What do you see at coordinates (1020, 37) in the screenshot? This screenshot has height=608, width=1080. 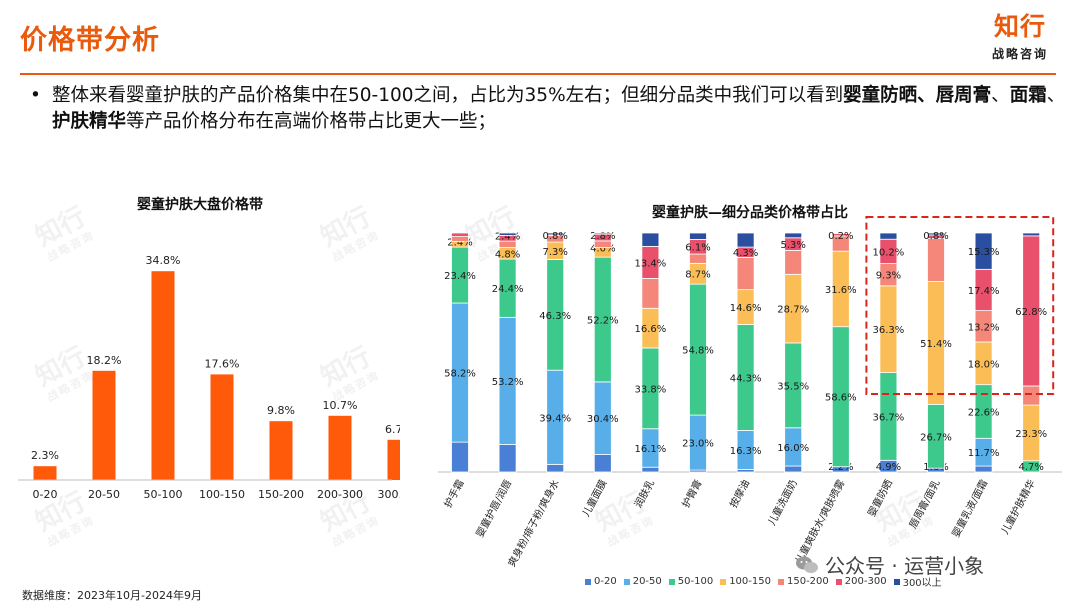 I see `brand-logo: 知行 战略咨询` at bounding box center [1020, 37].